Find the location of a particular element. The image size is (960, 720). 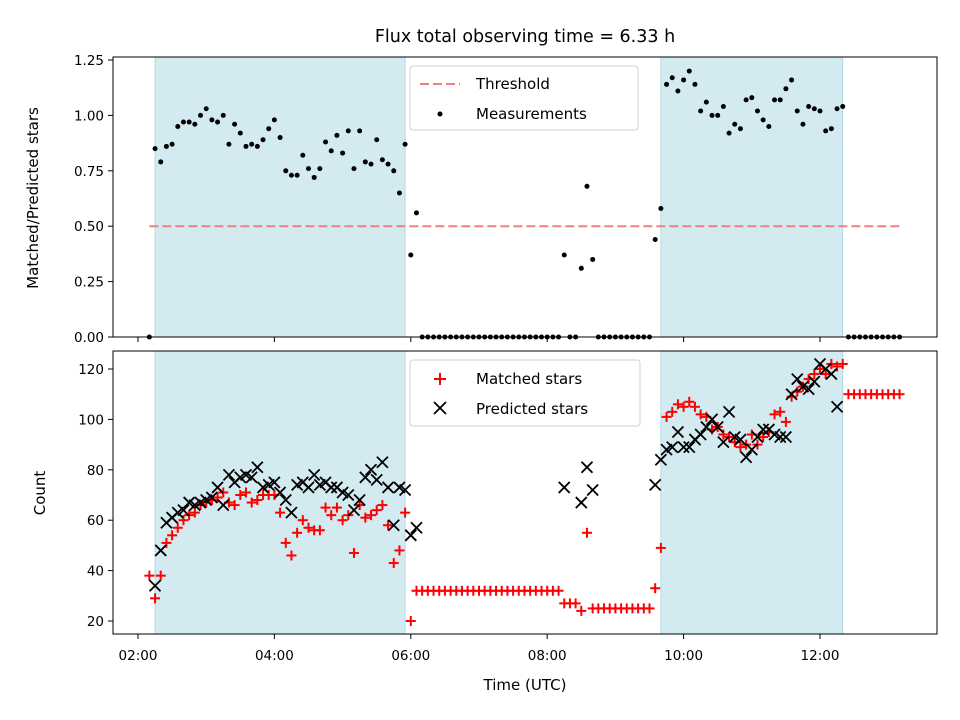

y-ratio-tick-label-4: 1.00 is located at coordinates (89, 116).